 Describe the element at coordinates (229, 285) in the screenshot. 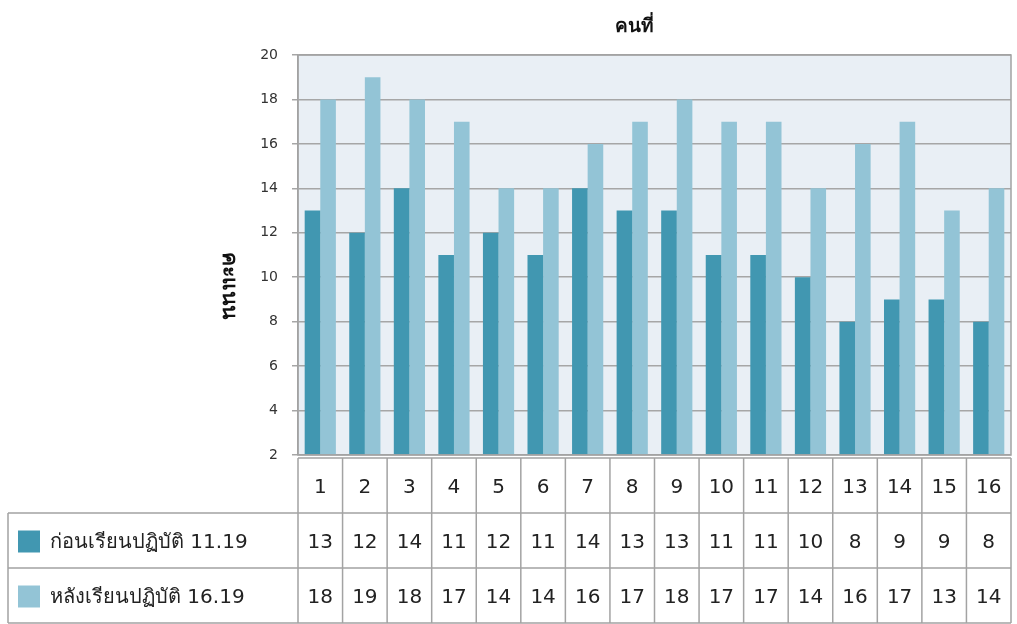

I see `y-axis-title: คะแนน` at that location.